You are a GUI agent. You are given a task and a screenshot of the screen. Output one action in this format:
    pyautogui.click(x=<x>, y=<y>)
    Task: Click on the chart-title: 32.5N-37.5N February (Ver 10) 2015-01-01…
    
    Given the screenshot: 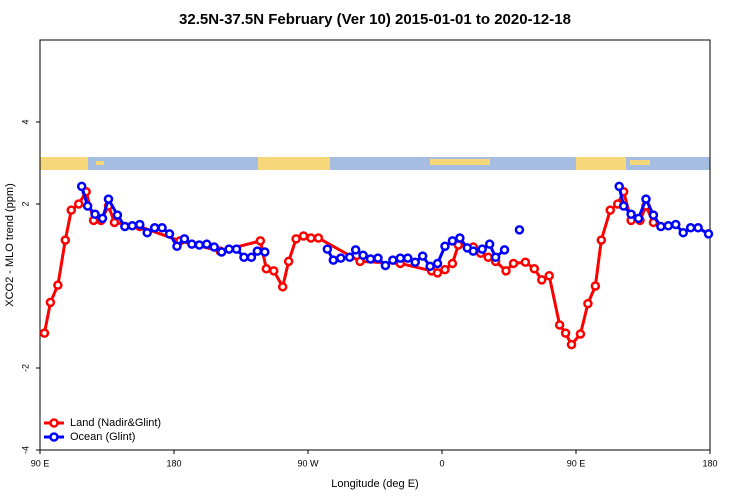 What is the action you would take?
    pyautogui.click(x=375, y=19)
    